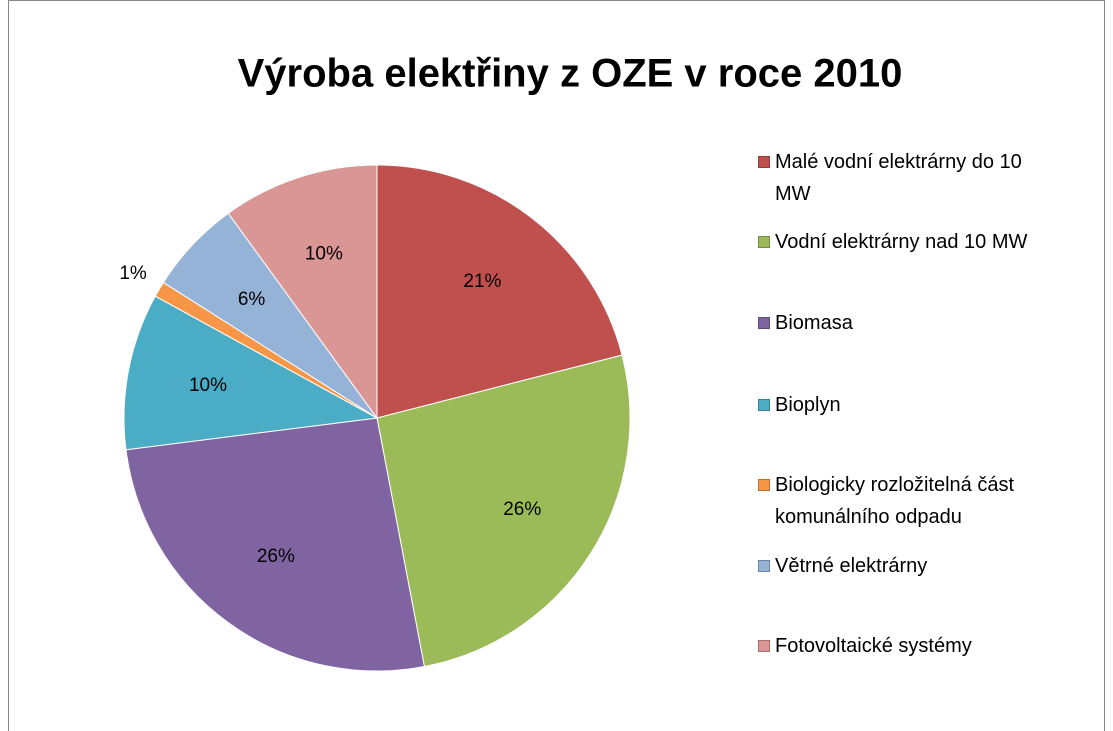 This screenshot has height=731, width=1113. Describe the element at coordinates (898, 178) in the screenshot. I see `legend-label: Malé vodní elektrárny do 10 MW` at that location.